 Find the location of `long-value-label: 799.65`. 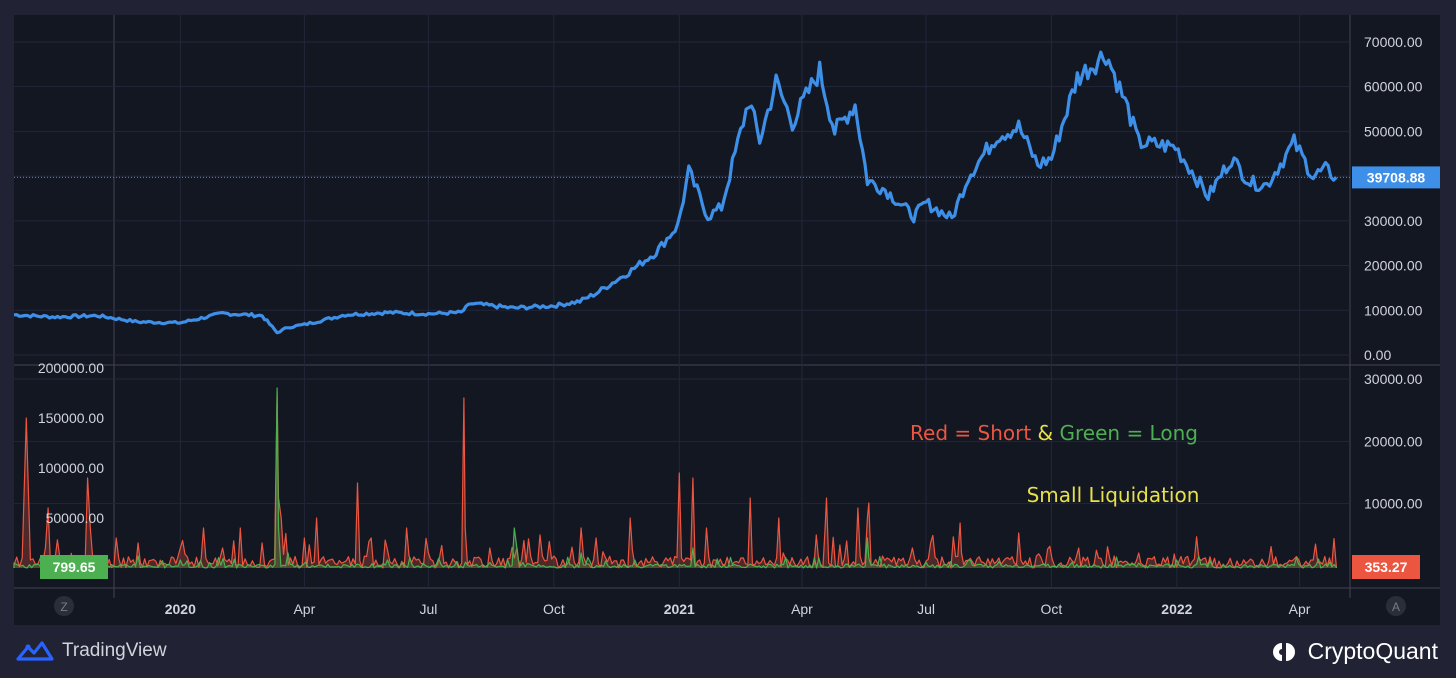

long-value-label: 799.65 is located at coordinates (74, 567).